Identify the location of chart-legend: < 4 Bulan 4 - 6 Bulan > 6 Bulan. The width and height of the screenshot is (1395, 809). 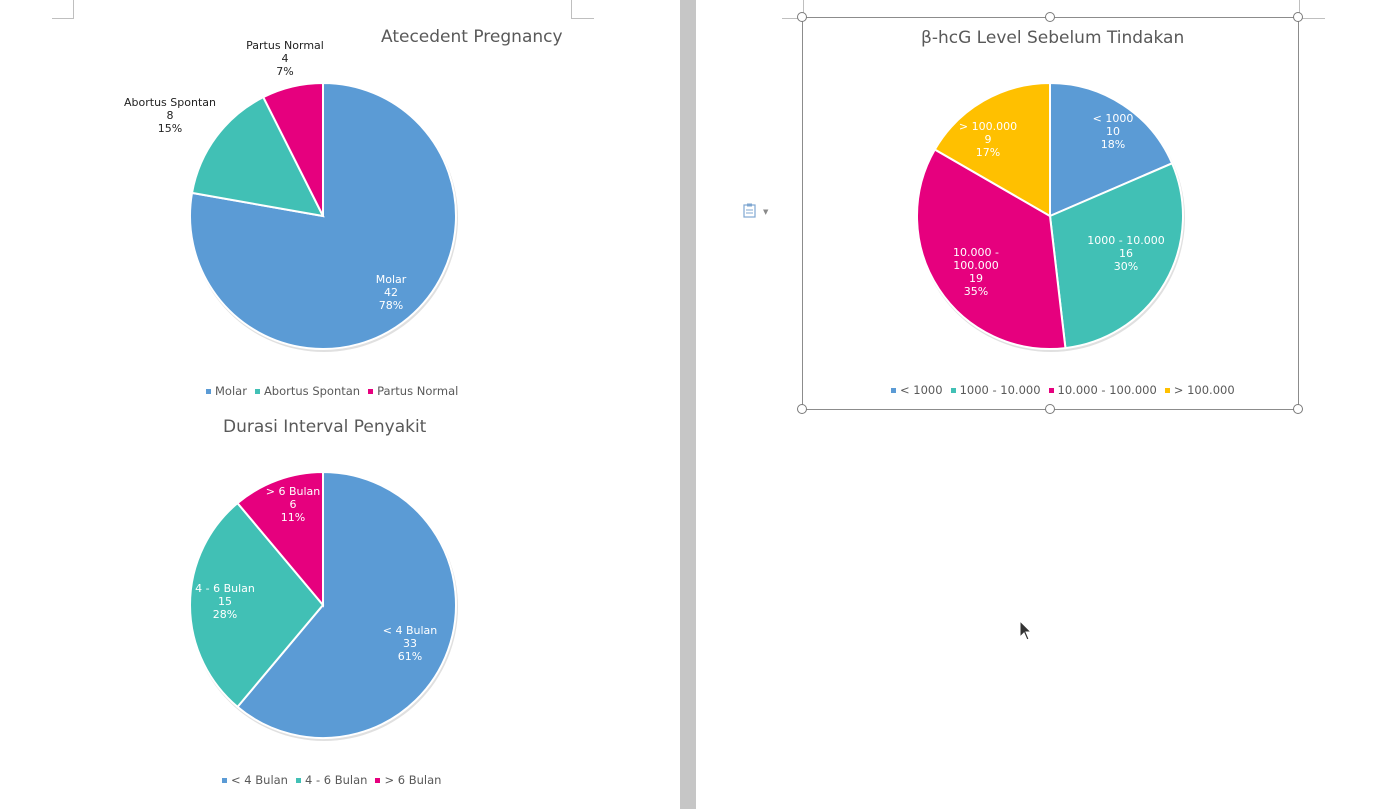
(331, 780).